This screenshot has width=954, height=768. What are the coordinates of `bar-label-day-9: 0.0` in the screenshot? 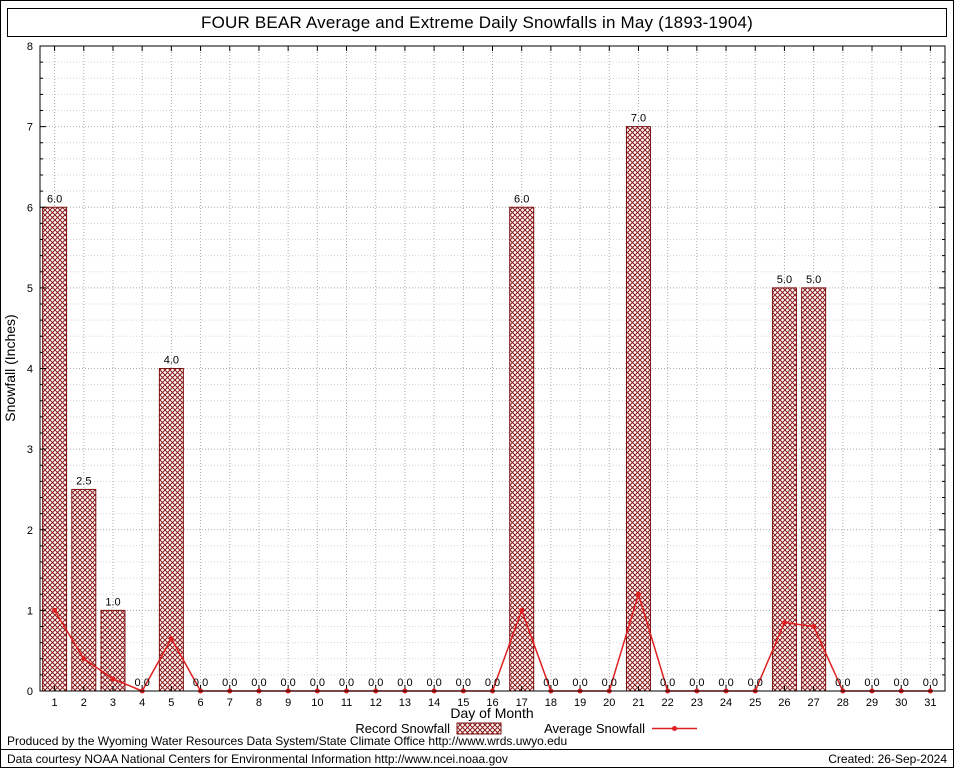 It's located at (287, 683).